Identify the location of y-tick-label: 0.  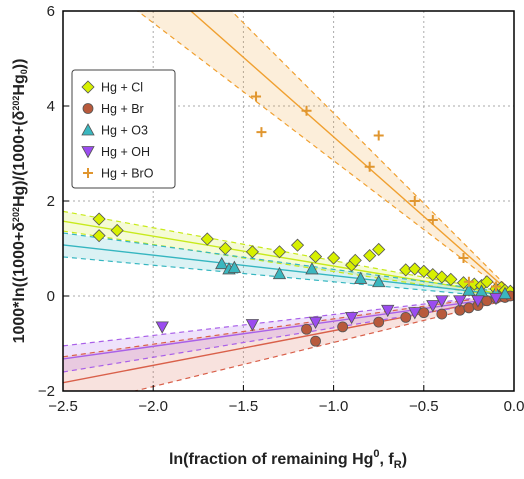
(51, 296).